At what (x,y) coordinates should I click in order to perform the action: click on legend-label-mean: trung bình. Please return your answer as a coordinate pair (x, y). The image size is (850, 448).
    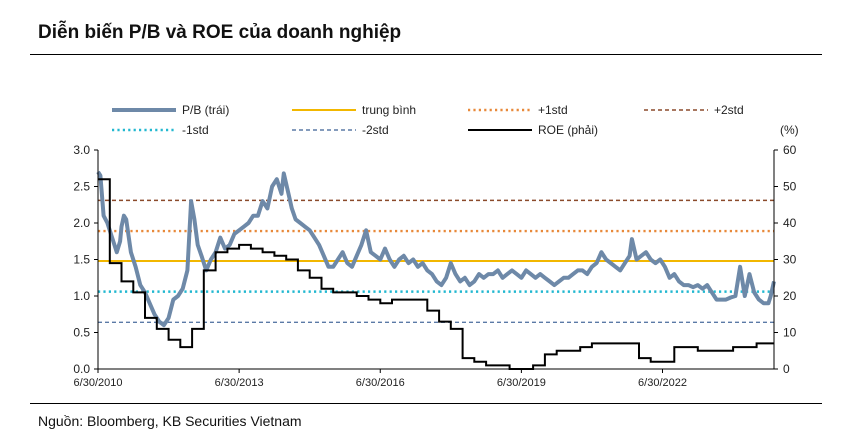
    Looking at the image, I should click on (389, 110).